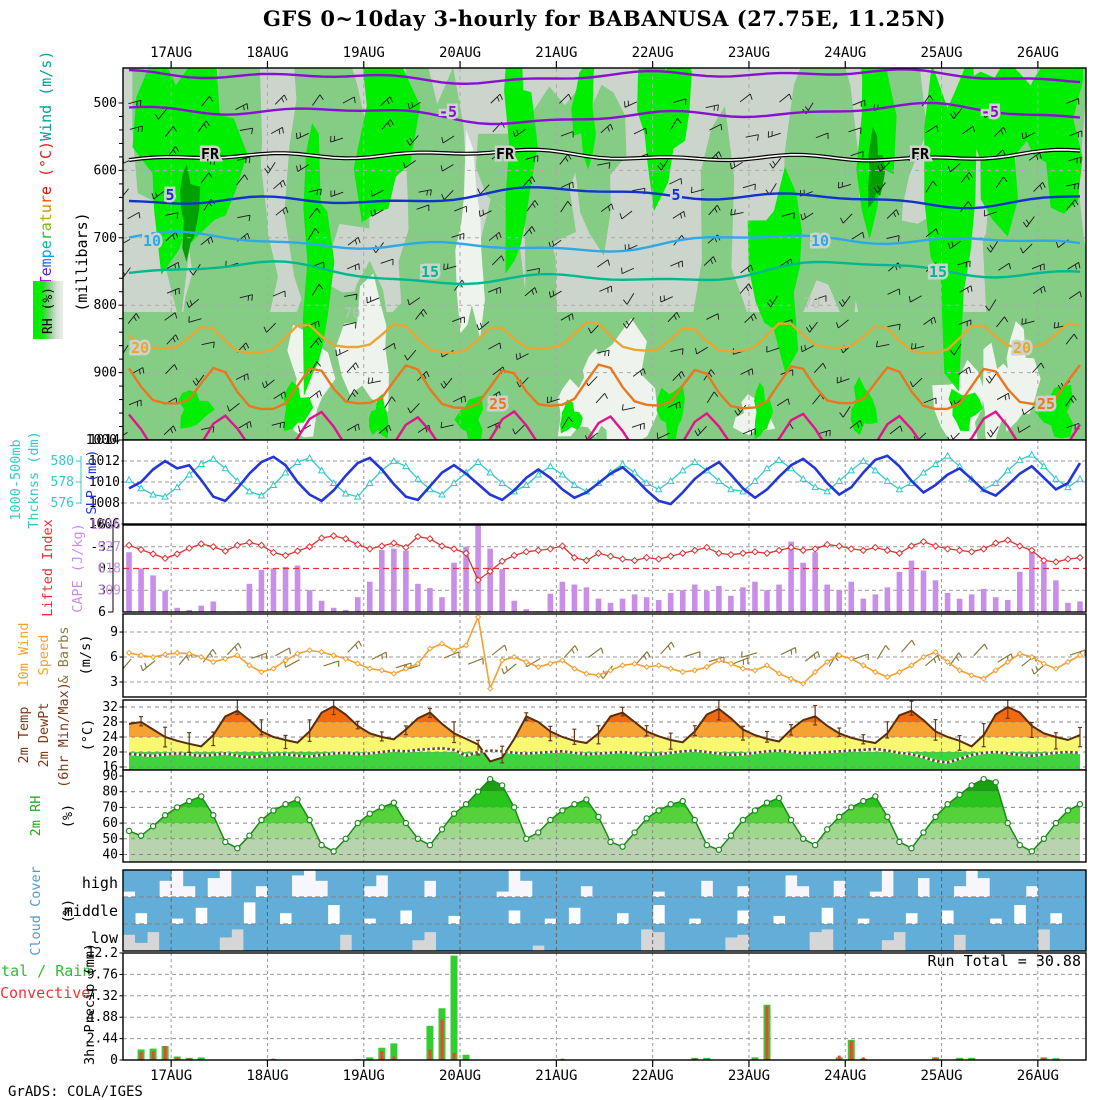 Image resolution: width=1100 pixels, height=1100 pixels. What do you see at coordinates (86, 655) in the screenshot?
I see `wind10m-units-label: (m/s)` at bounding box center [86, 655].